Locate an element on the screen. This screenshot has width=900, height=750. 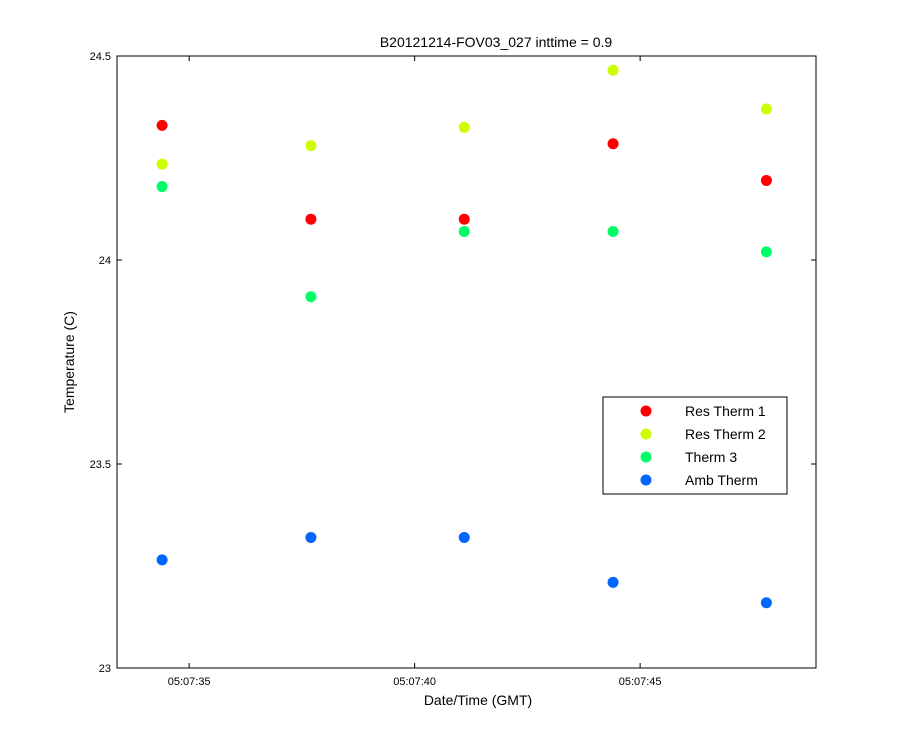
x-tick-label: 05:07:40 is located at coordinates (414, 682).